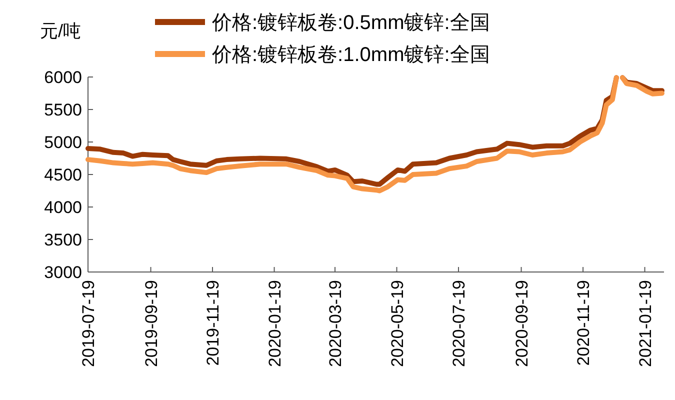 The image size is (675, 400). What do you see at coordinates (350, 55) in the screenshot?
I see `legend-label: 价格:镀锌板卷:1.0mm镀锌:全国` at bounding box center [350, 55].